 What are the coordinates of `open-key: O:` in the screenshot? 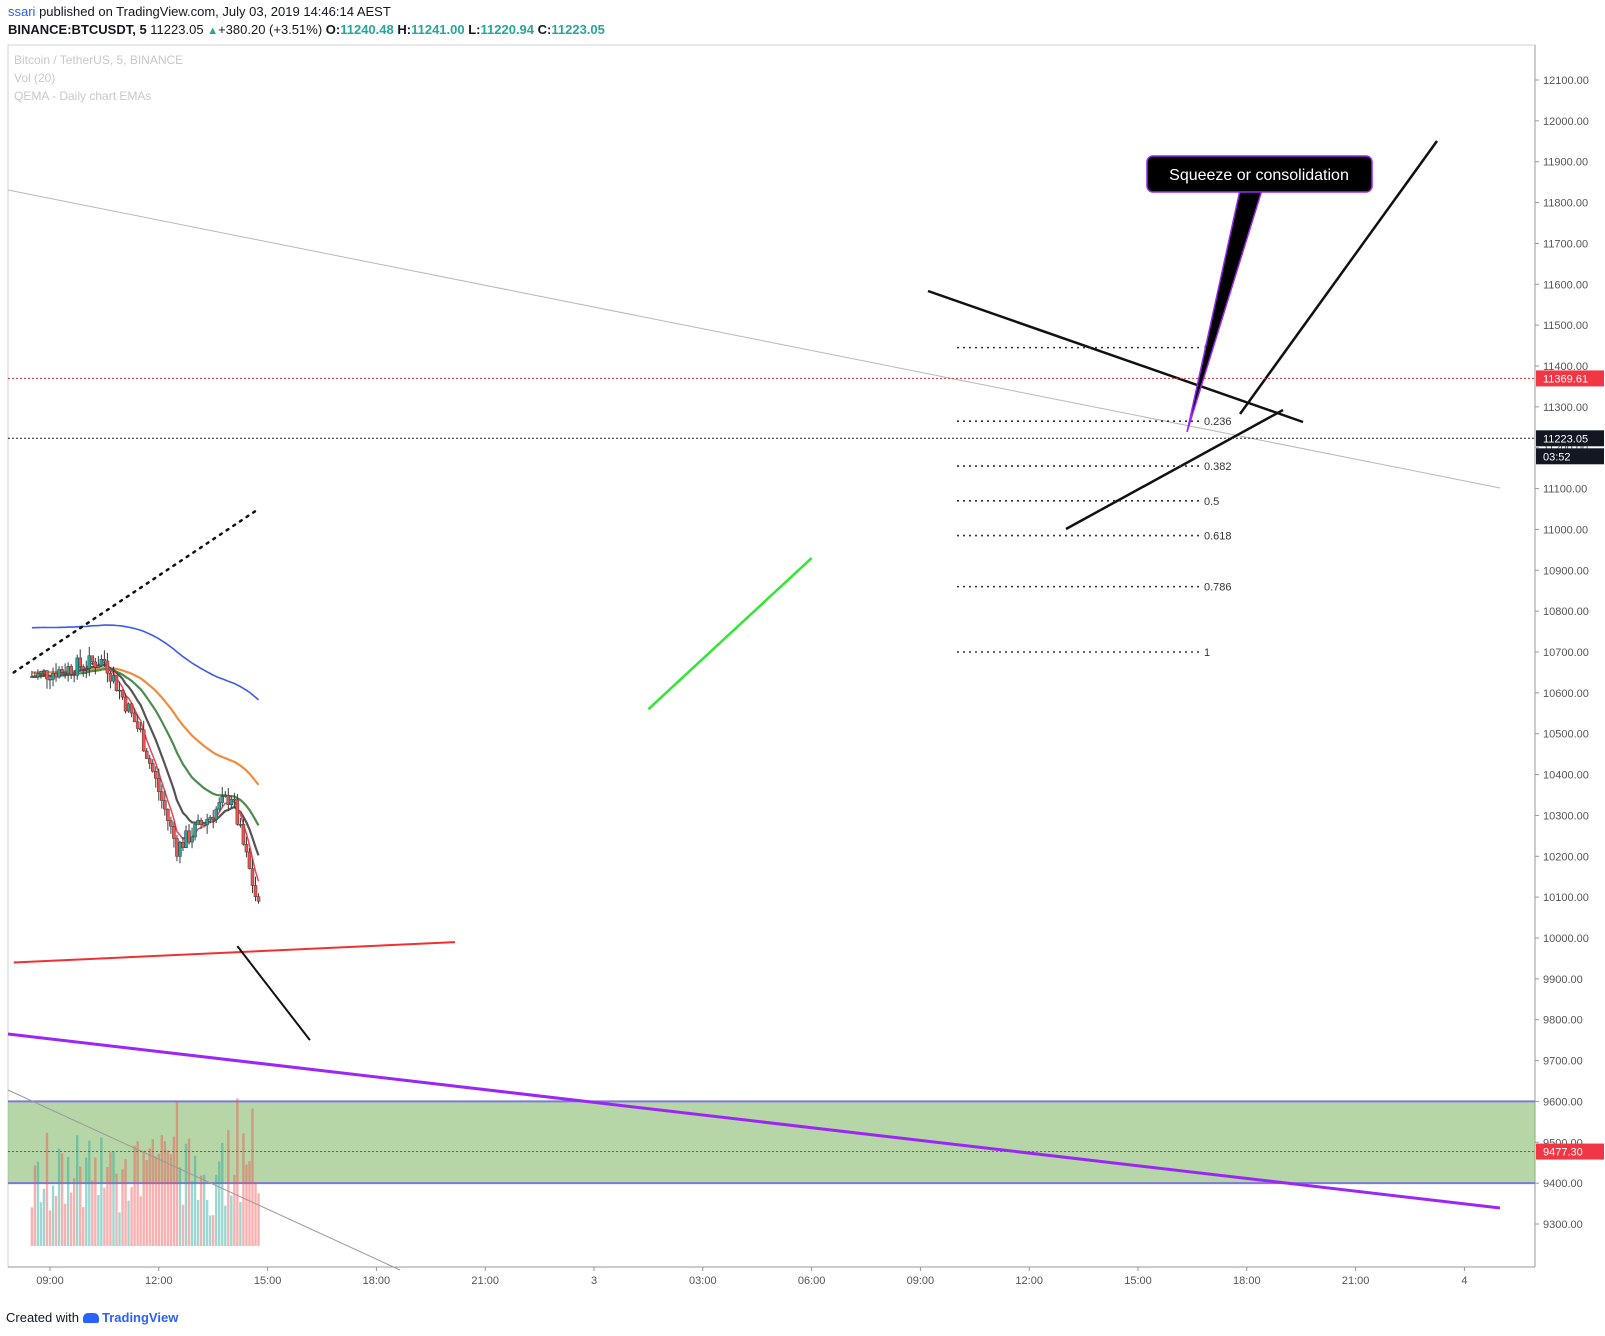 It's located at (333, 29).